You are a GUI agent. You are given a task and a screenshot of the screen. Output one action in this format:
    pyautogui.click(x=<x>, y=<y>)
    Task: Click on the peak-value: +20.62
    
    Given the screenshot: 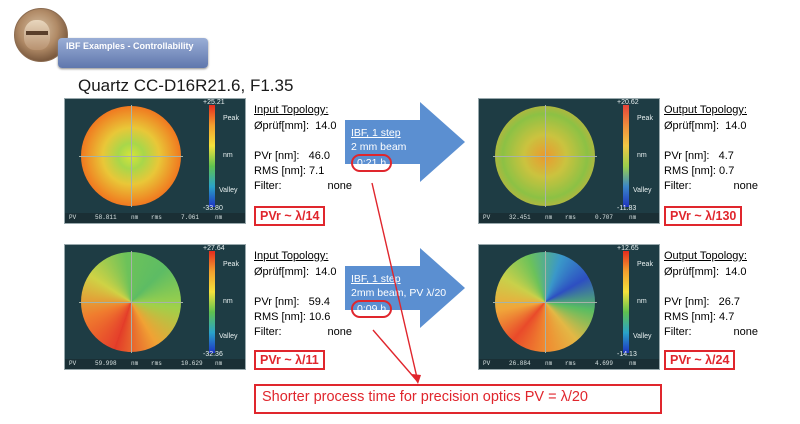 What is the action you would take?
    pyautogui.click(x=628, y=102)
    